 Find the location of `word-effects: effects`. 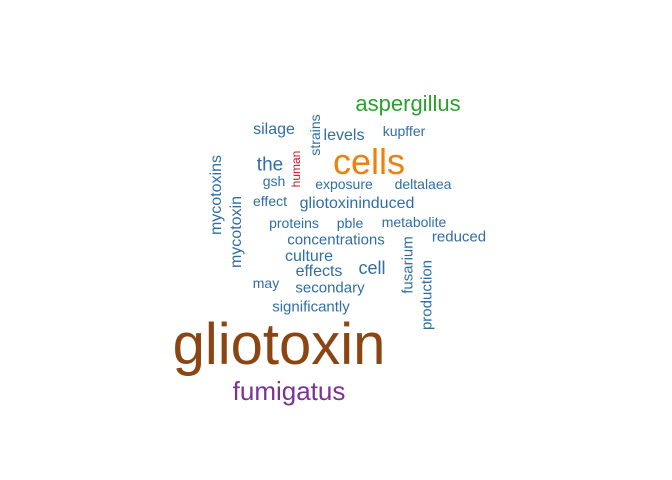

word-effects: effects is located at coordinates (319, 271).